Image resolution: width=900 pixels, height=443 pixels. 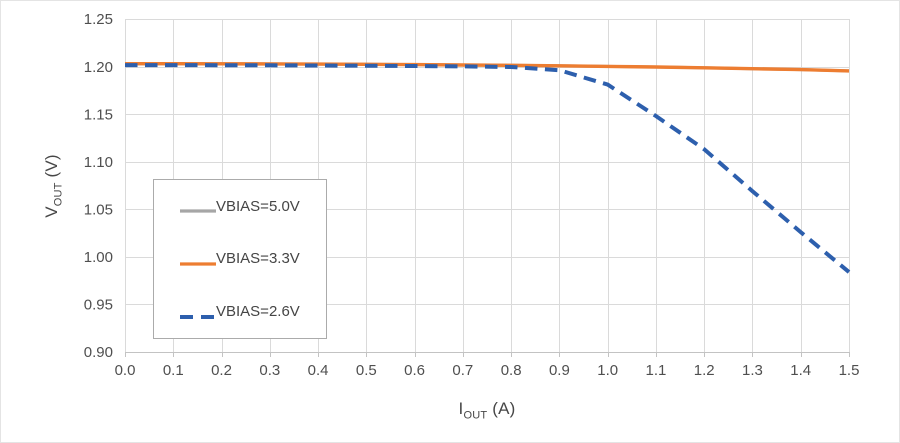 I want to click on legend: VBIAS=5.0V VBIAS=3.3V VBIAS=2.6V, so click(x=240, y=259).